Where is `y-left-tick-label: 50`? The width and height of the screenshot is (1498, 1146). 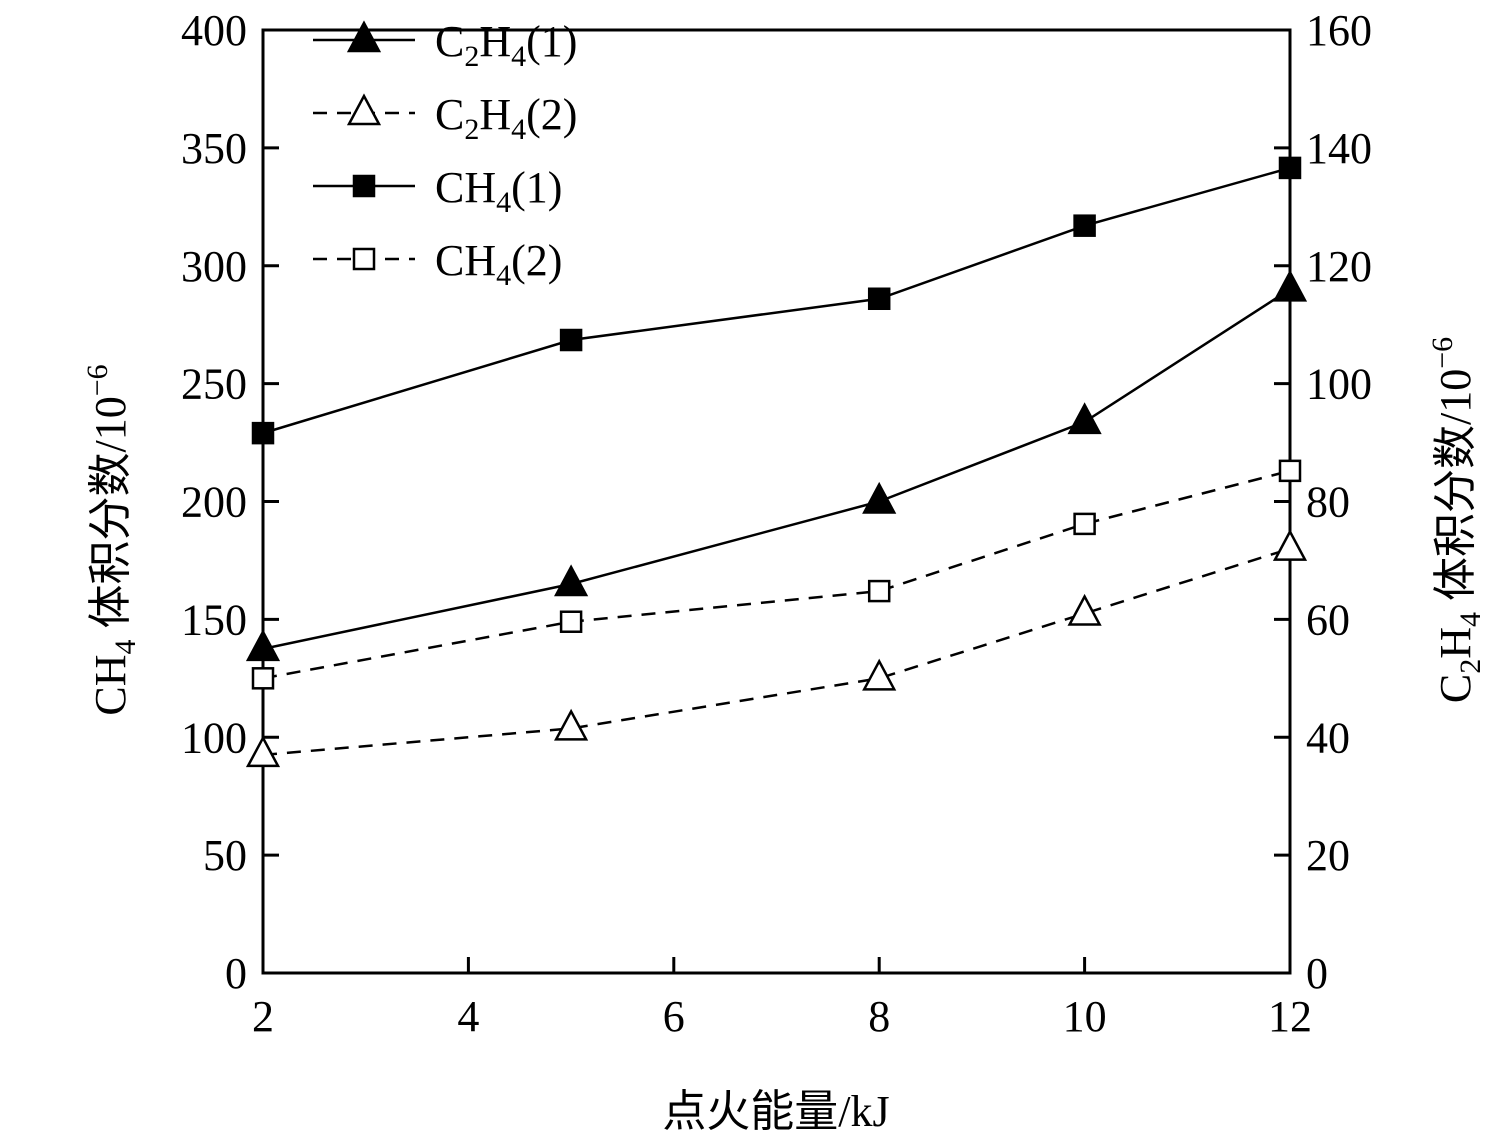 y-left-tick-label: 50 is located at coordinates (225, 855).